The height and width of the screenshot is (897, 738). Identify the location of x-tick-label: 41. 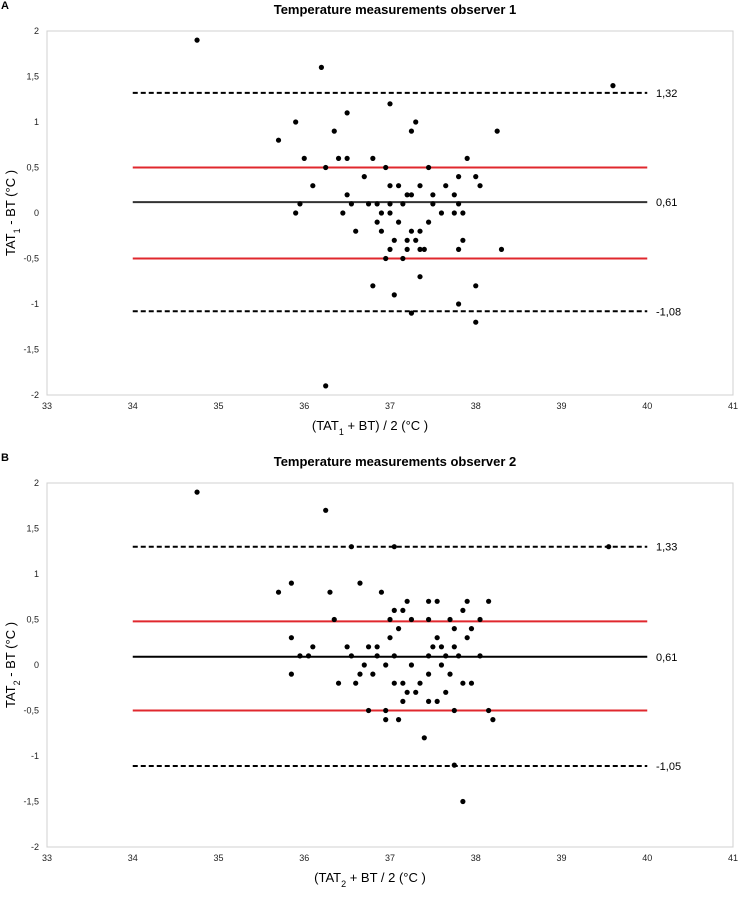
(733, 858).